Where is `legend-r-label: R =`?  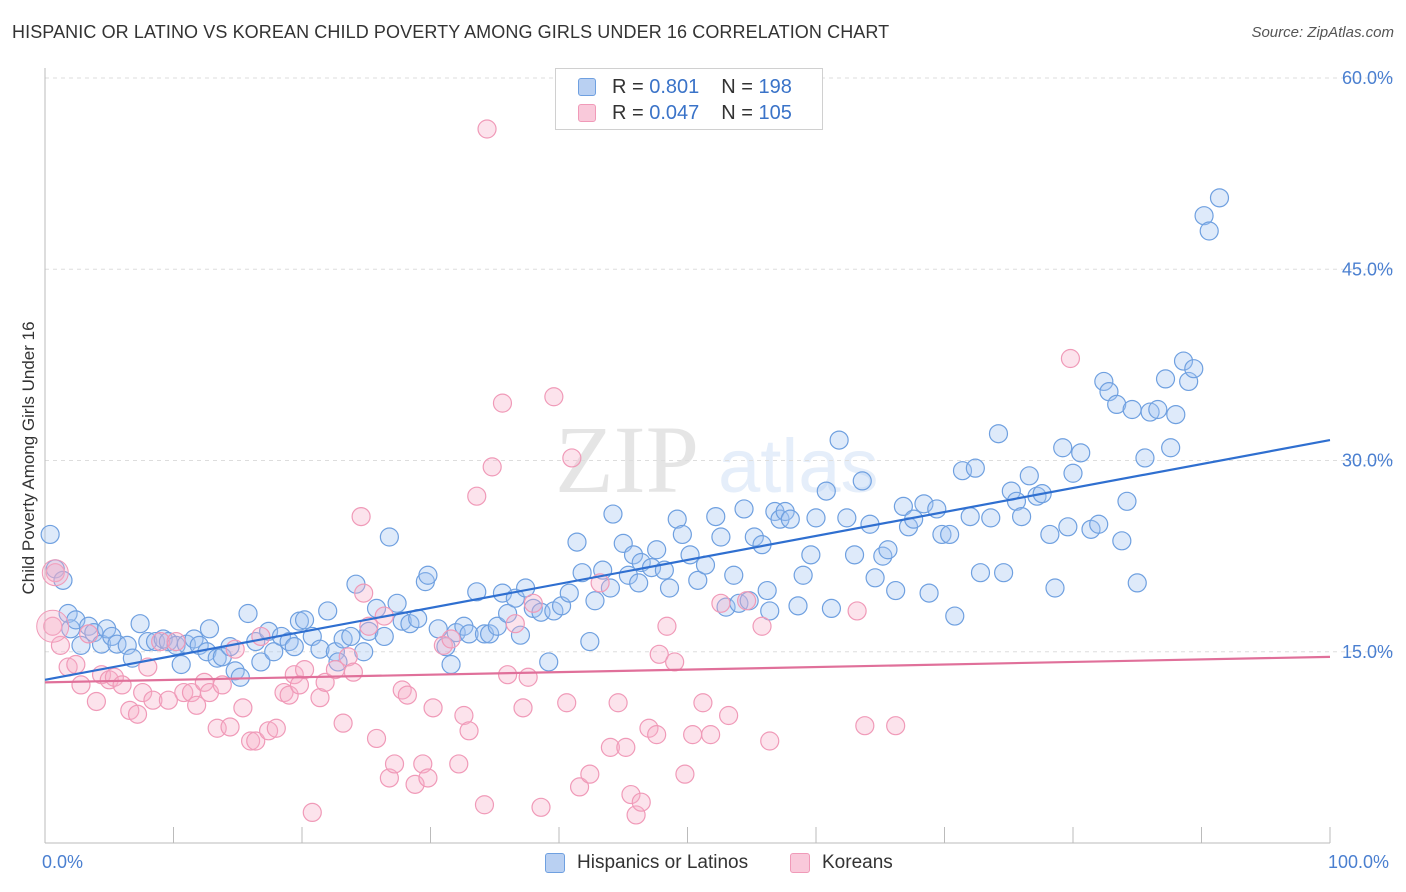
legend-r-label: R = is located at coordinates (628, 112).